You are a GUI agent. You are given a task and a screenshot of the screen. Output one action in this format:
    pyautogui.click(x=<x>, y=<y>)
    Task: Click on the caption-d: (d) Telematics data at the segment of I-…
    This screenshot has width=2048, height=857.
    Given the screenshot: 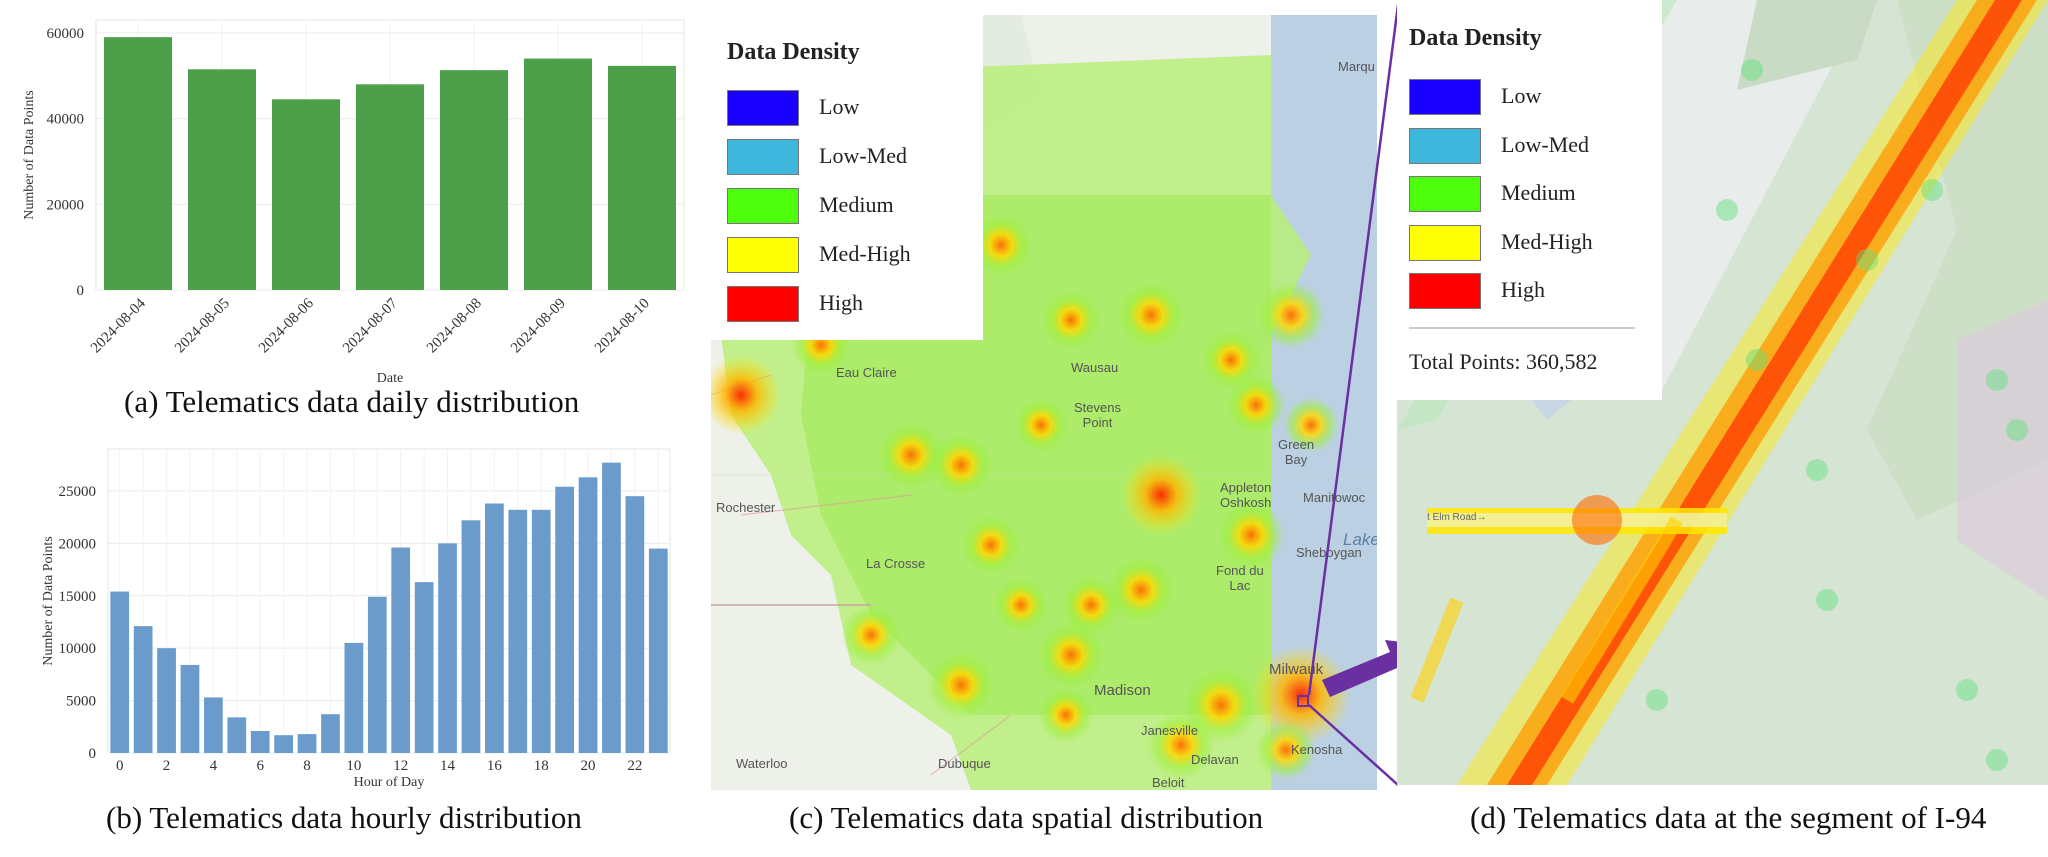 What is the action you would take?
    pyautogui.click(x=1728, y=817)
    